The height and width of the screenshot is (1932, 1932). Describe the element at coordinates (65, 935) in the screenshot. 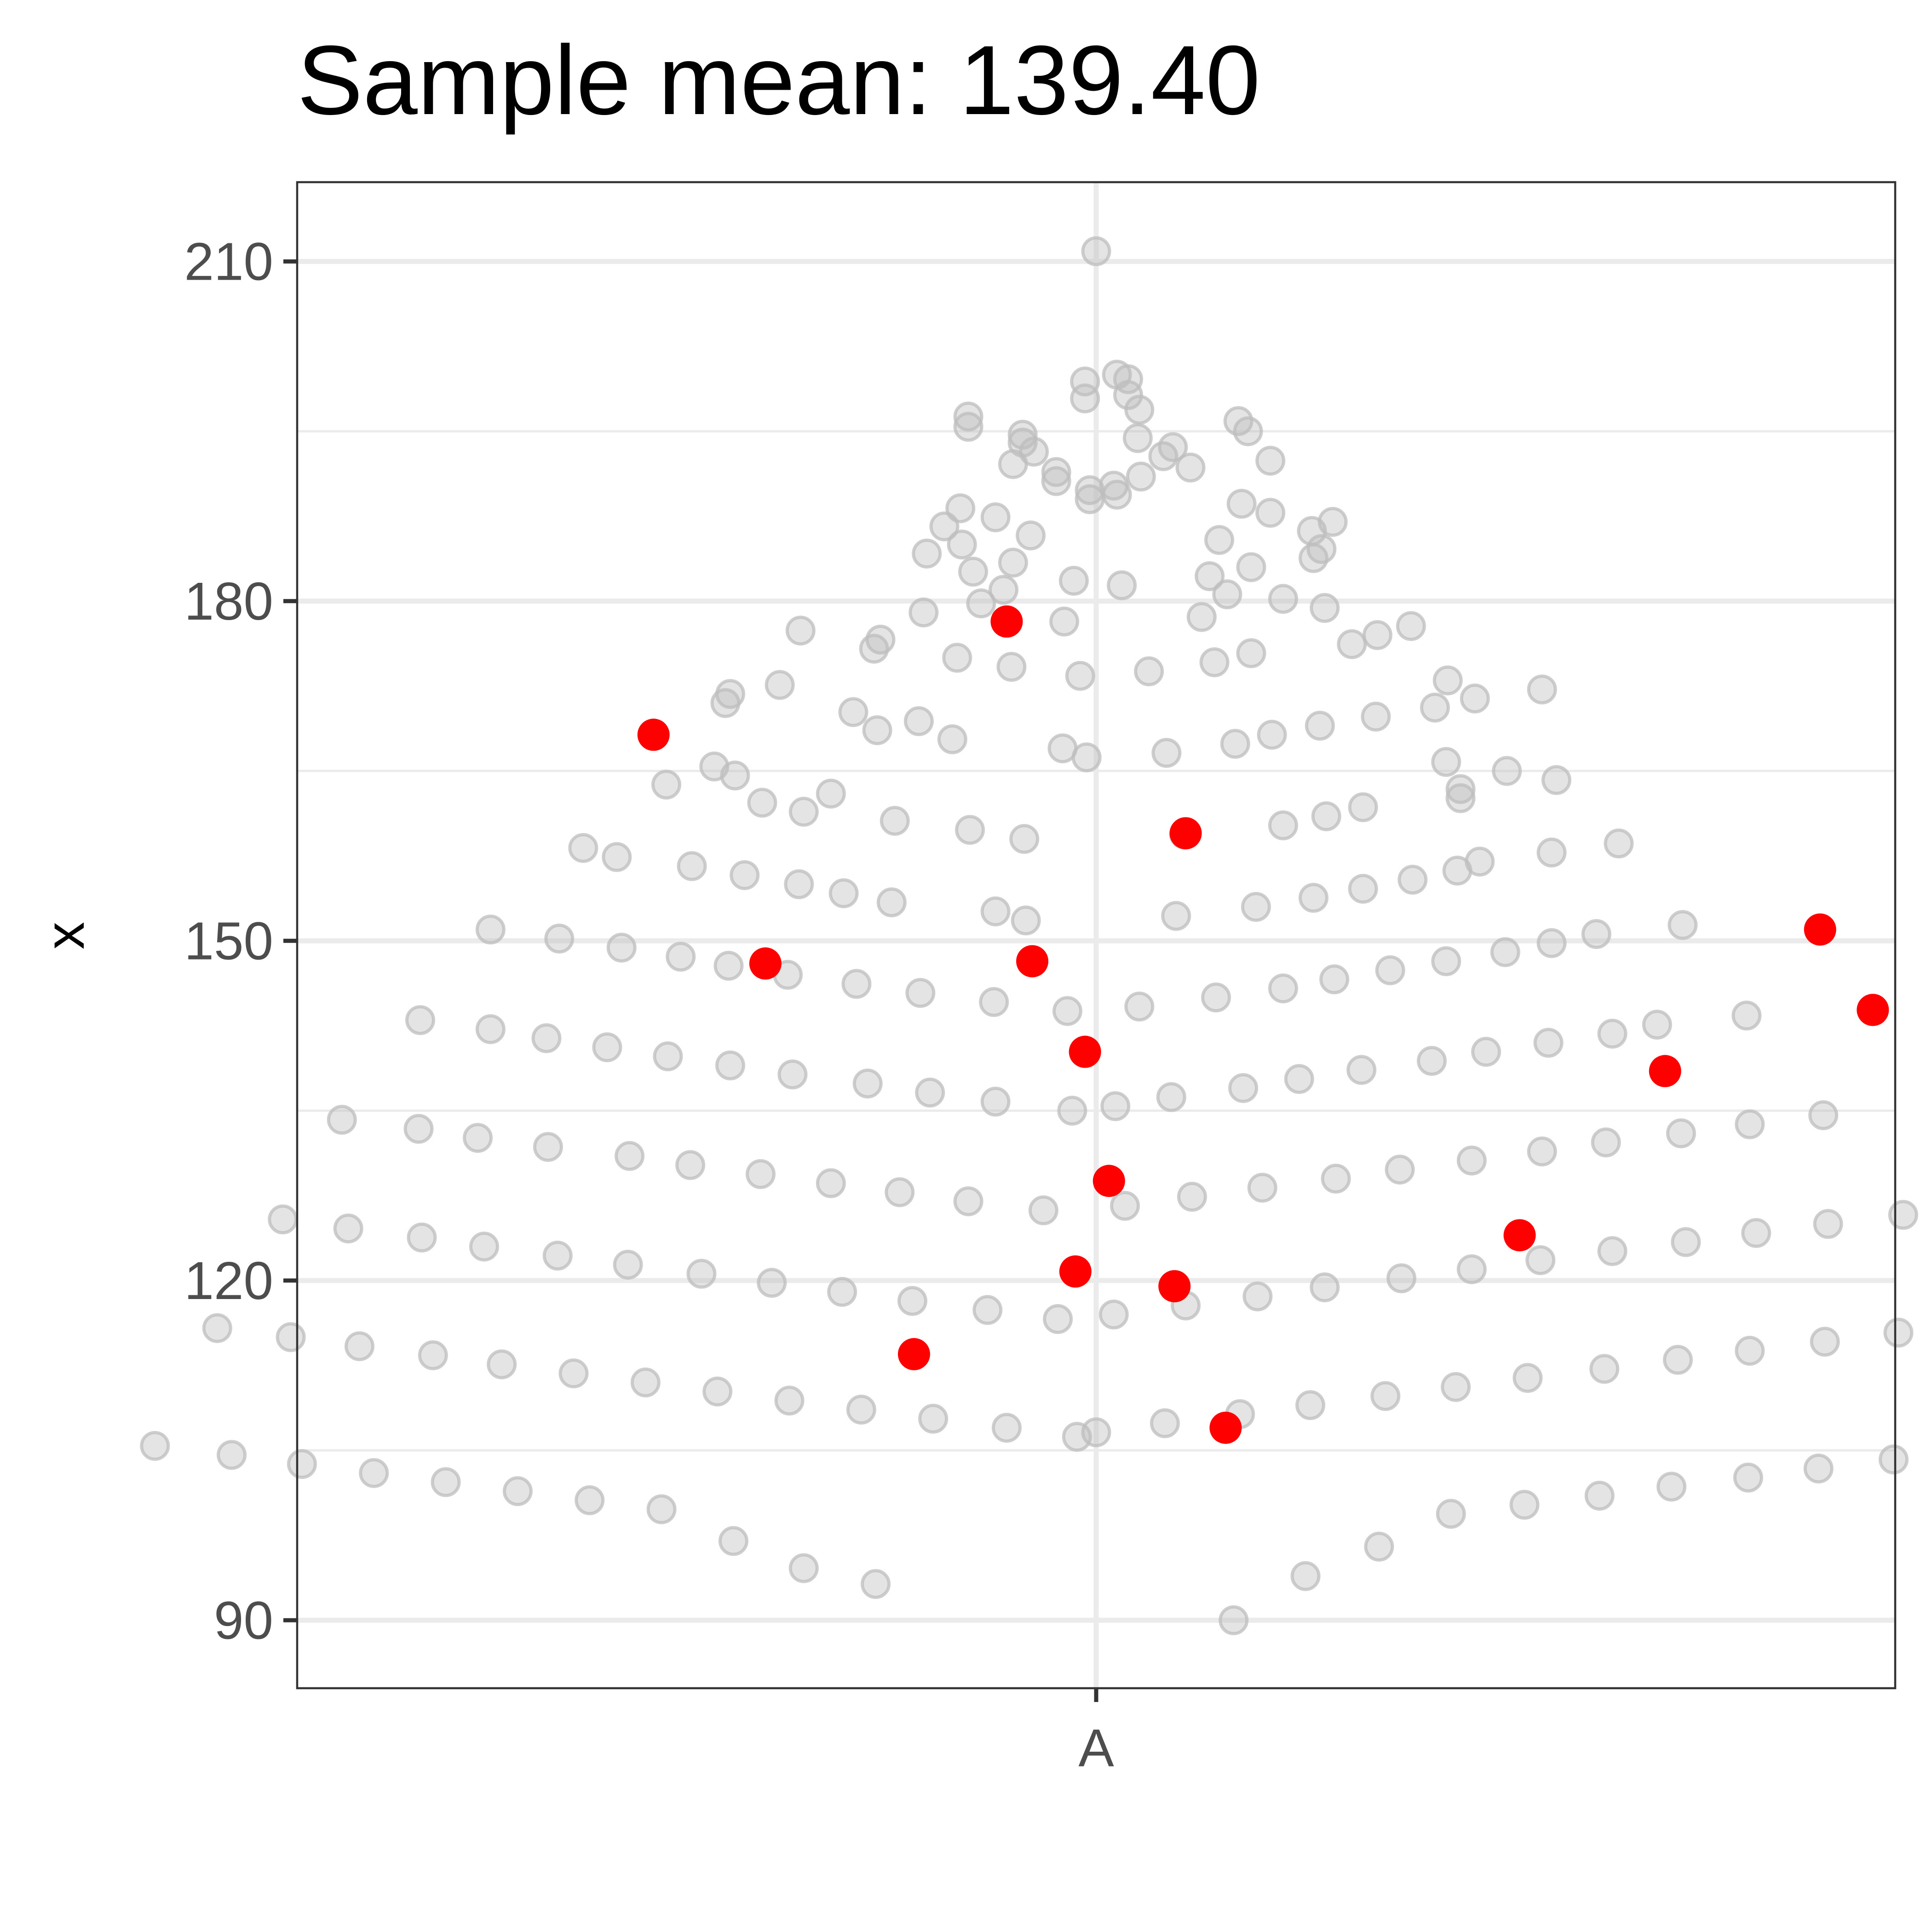

I see `y-axis-label: x` at that location.